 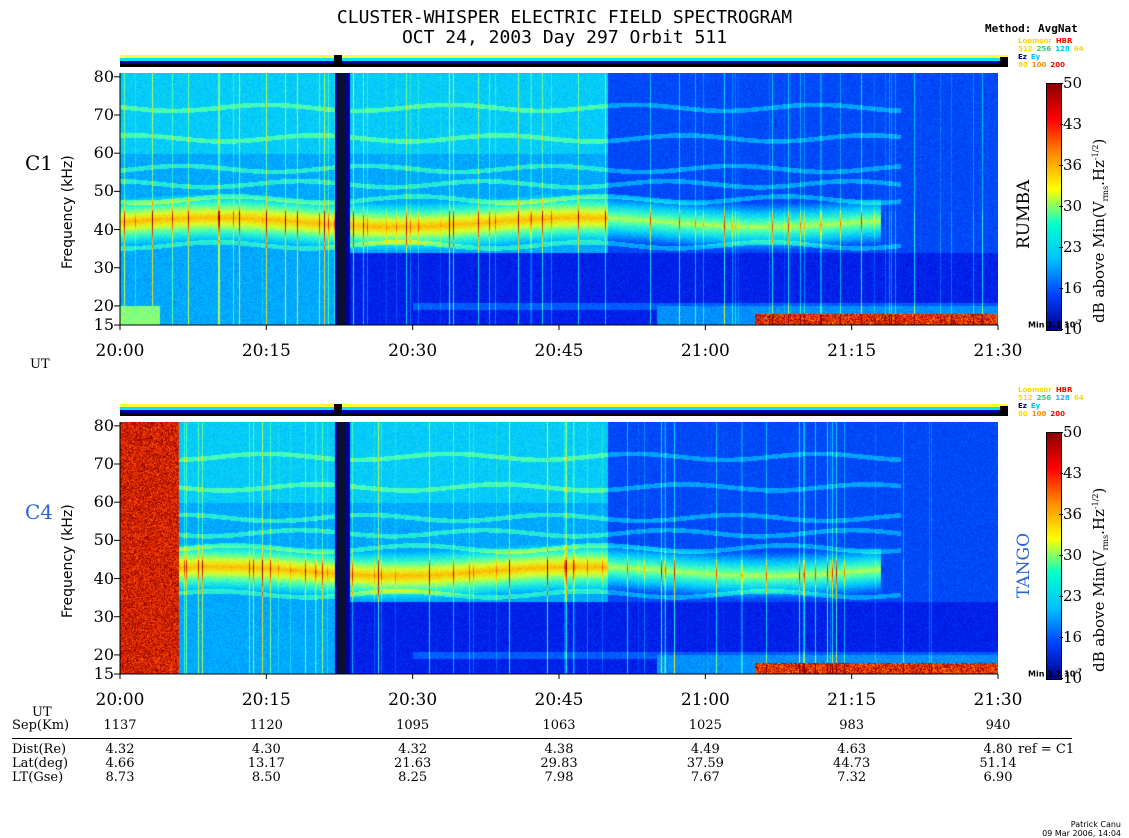 I want to click on sep-value: 1025, so click(x=705, y=725).